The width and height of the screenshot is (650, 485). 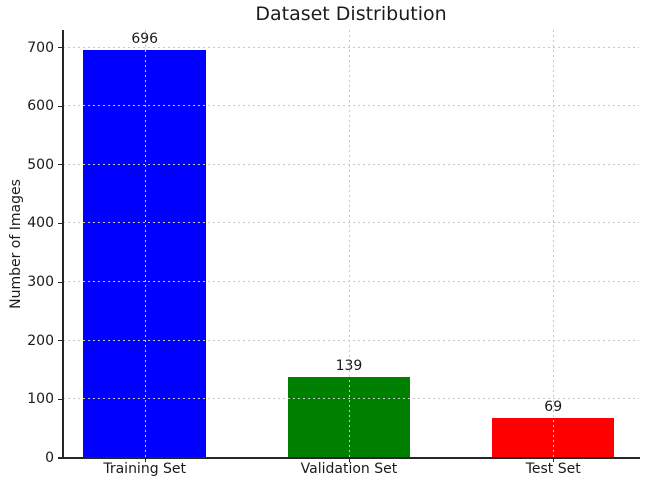 I want to click on chart-title: Dataset Distribution, so click(x=351, y=14).